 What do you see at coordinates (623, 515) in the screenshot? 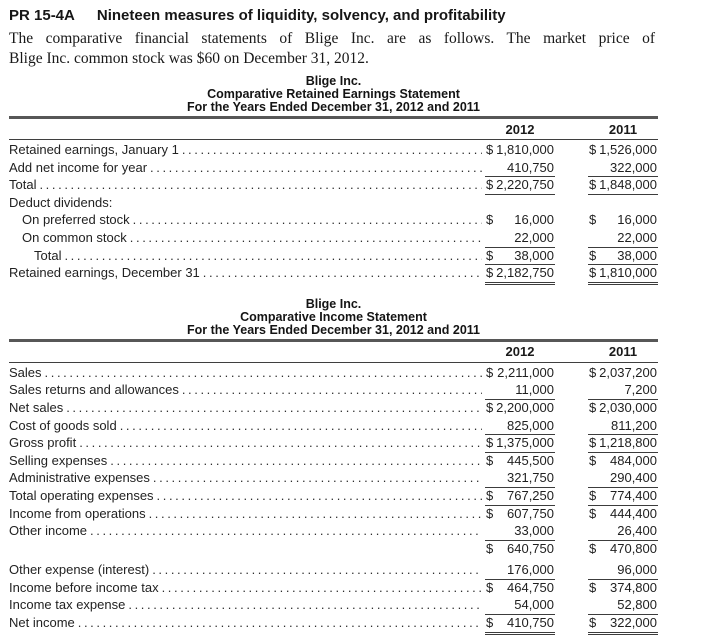
I see `amount-2011: $444,400` at bounding box center [623, 515].